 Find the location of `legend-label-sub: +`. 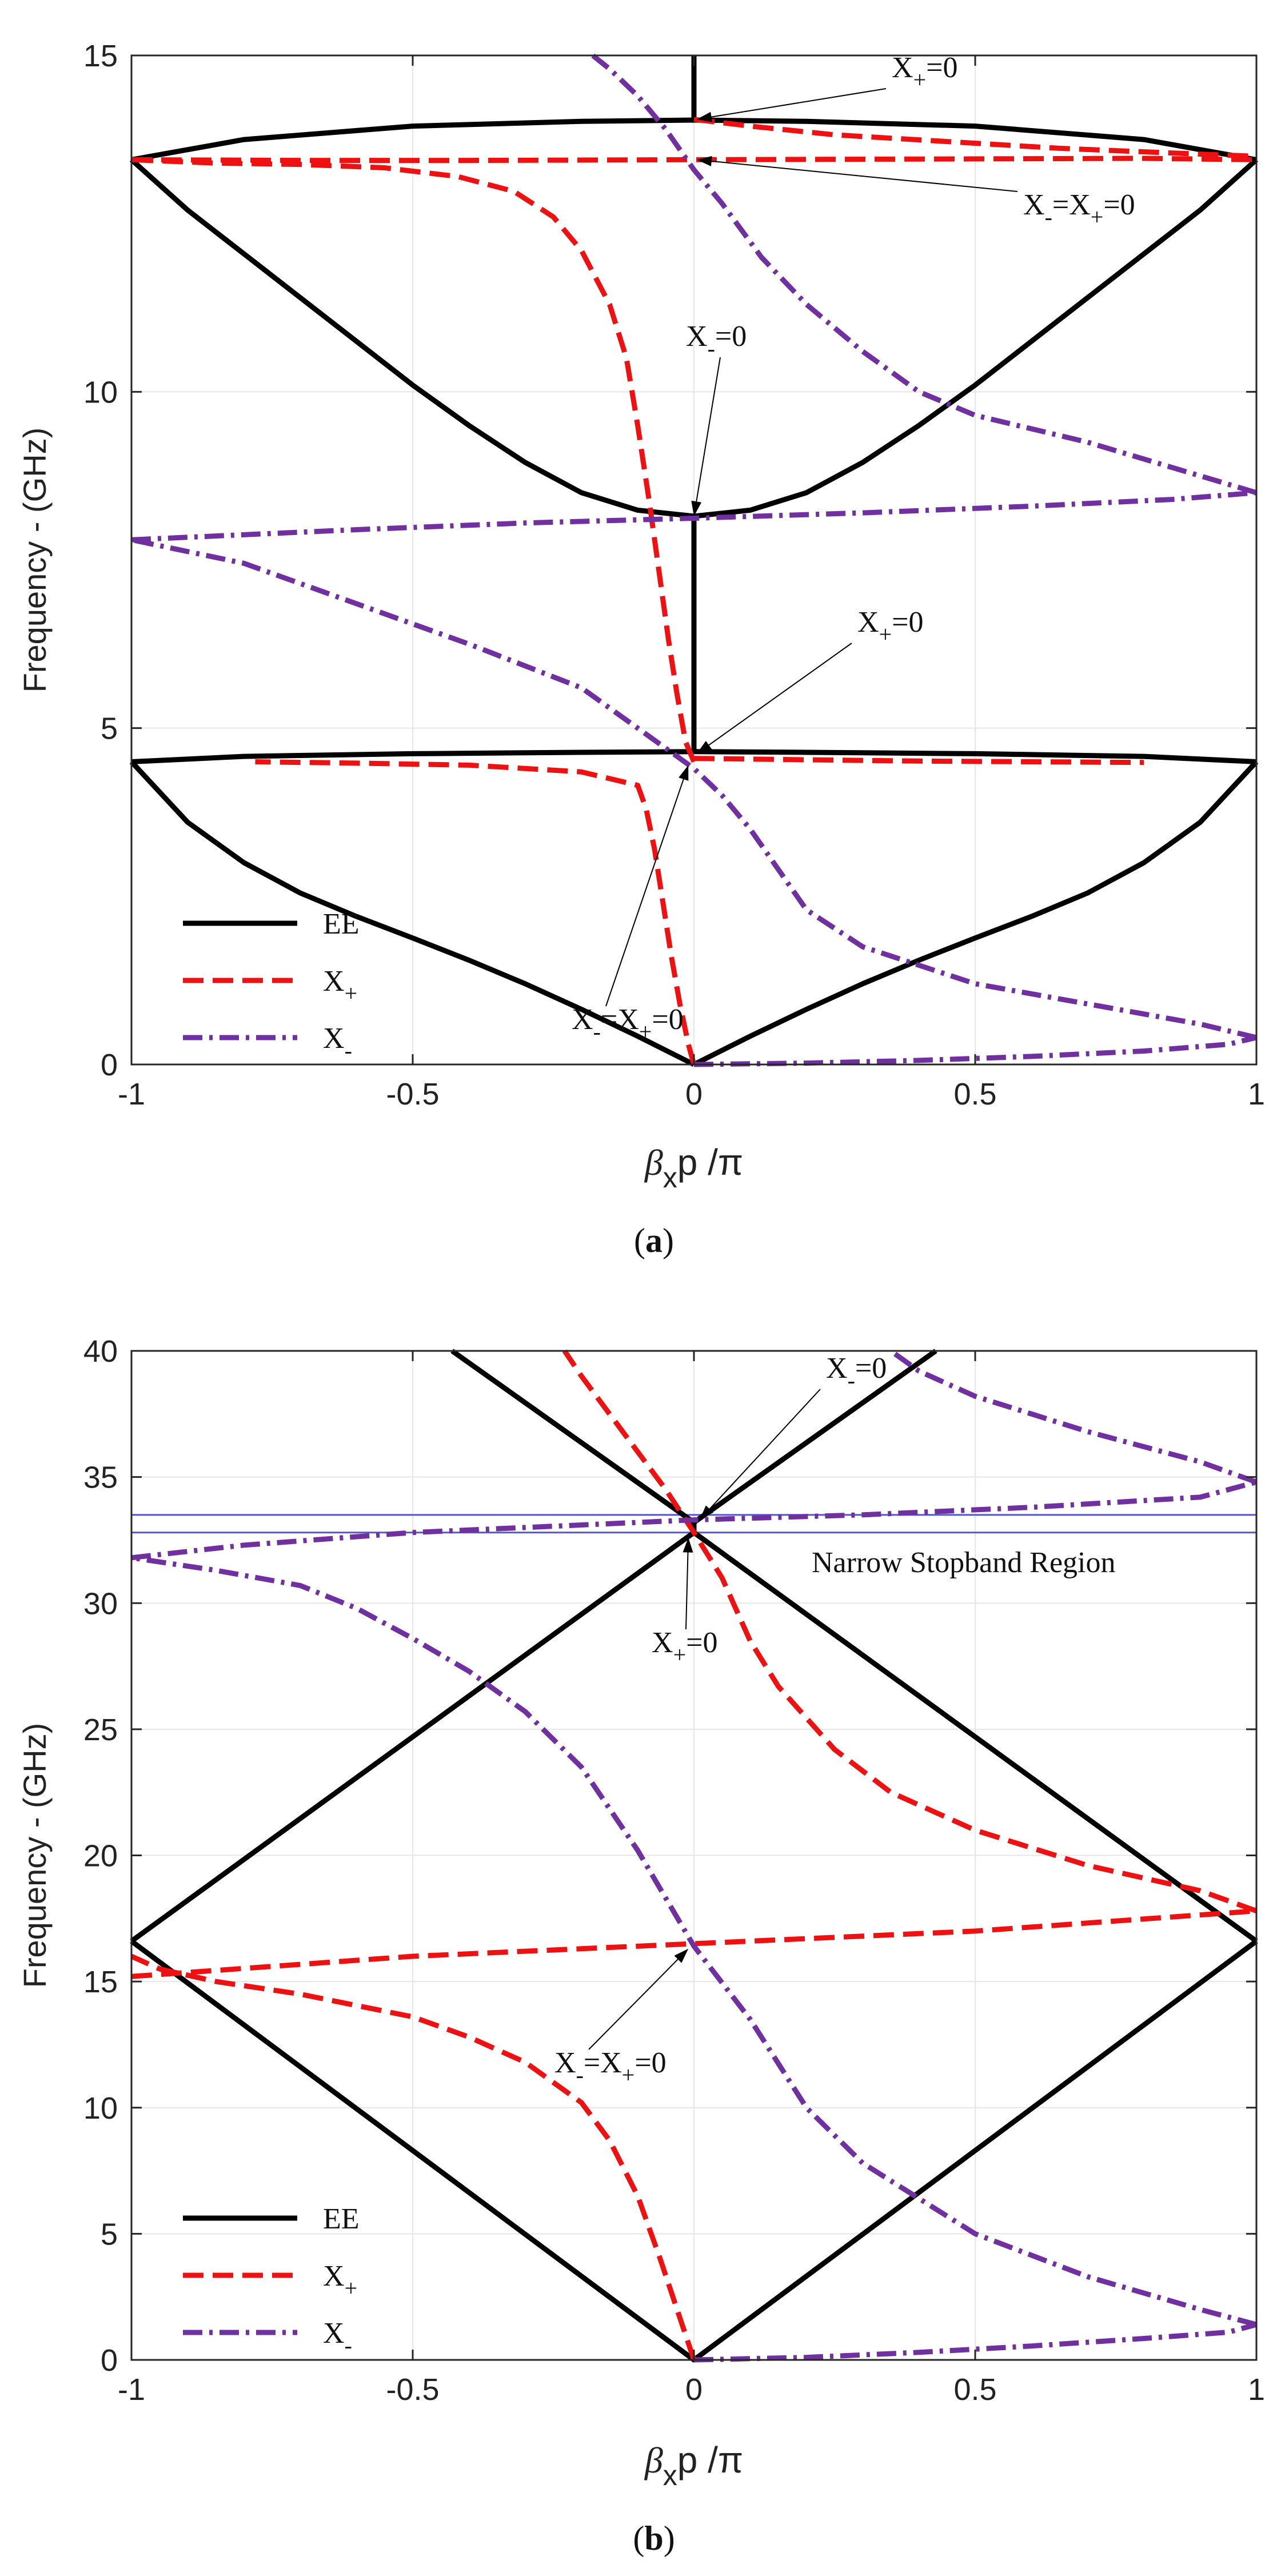

legend-label-sub: + is located at coordinates (351, 2288).